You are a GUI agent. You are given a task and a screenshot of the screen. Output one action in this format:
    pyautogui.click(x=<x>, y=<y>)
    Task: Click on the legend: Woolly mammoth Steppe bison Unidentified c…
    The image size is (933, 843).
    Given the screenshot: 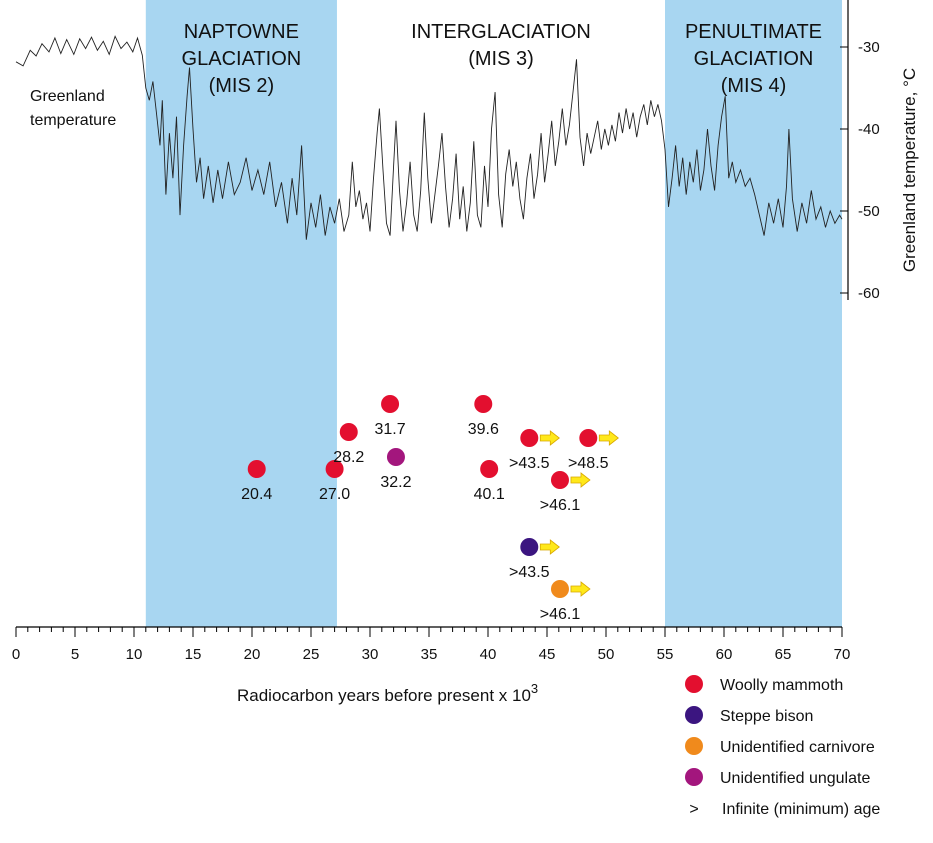 What is the action you would take?
    pyautogui.click(x=782, y=746)
    